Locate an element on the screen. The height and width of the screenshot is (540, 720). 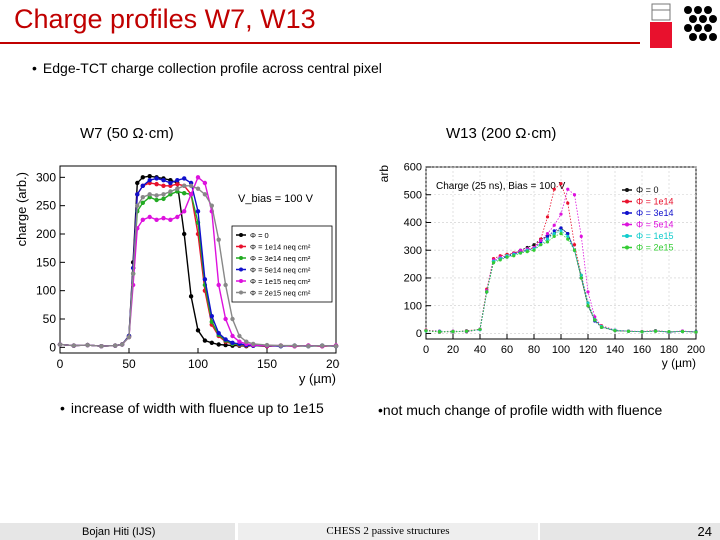
y-axis-label: arb is located at coordinates (384, 174).